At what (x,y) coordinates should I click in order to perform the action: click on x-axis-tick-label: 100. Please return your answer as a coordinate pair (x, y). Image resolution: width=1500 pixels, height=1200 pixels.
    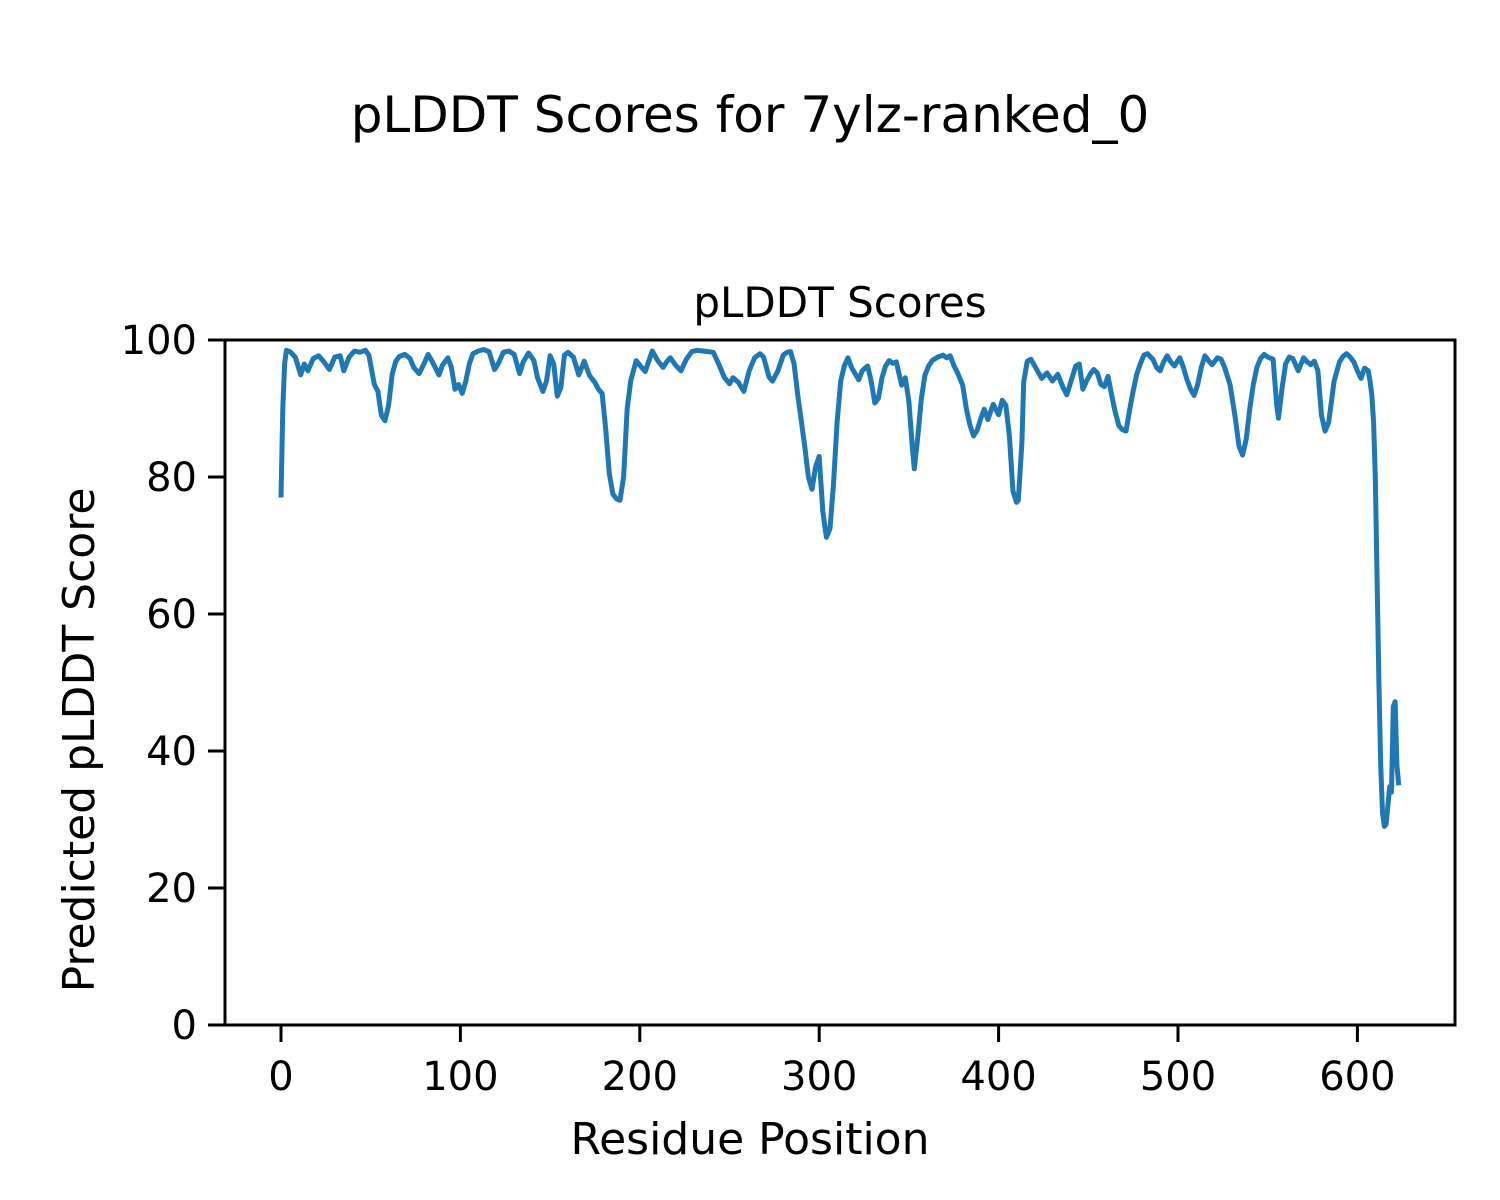
    Looking at the image, I should click on (460, 1077).